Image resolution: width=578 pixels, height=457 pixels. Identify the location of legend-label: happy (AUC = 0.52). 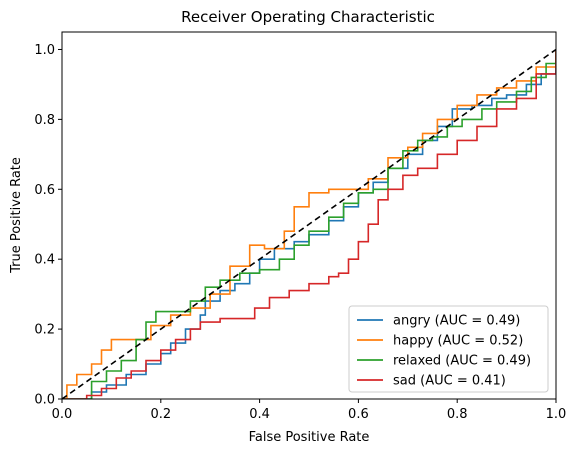
(458, 341).